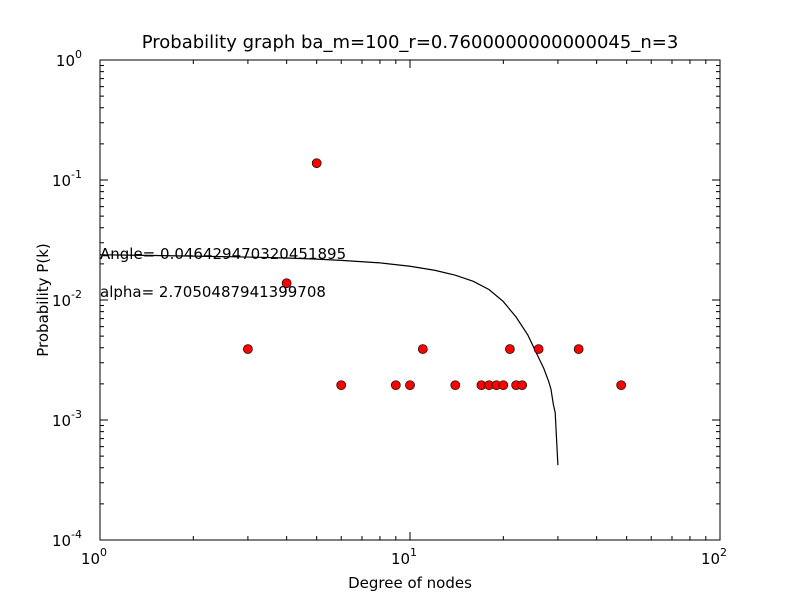 The width and height of the screenshot is (800, 600). I want to click on annotation-text: Angle= 0.046429470320451895, so click(223, 254).